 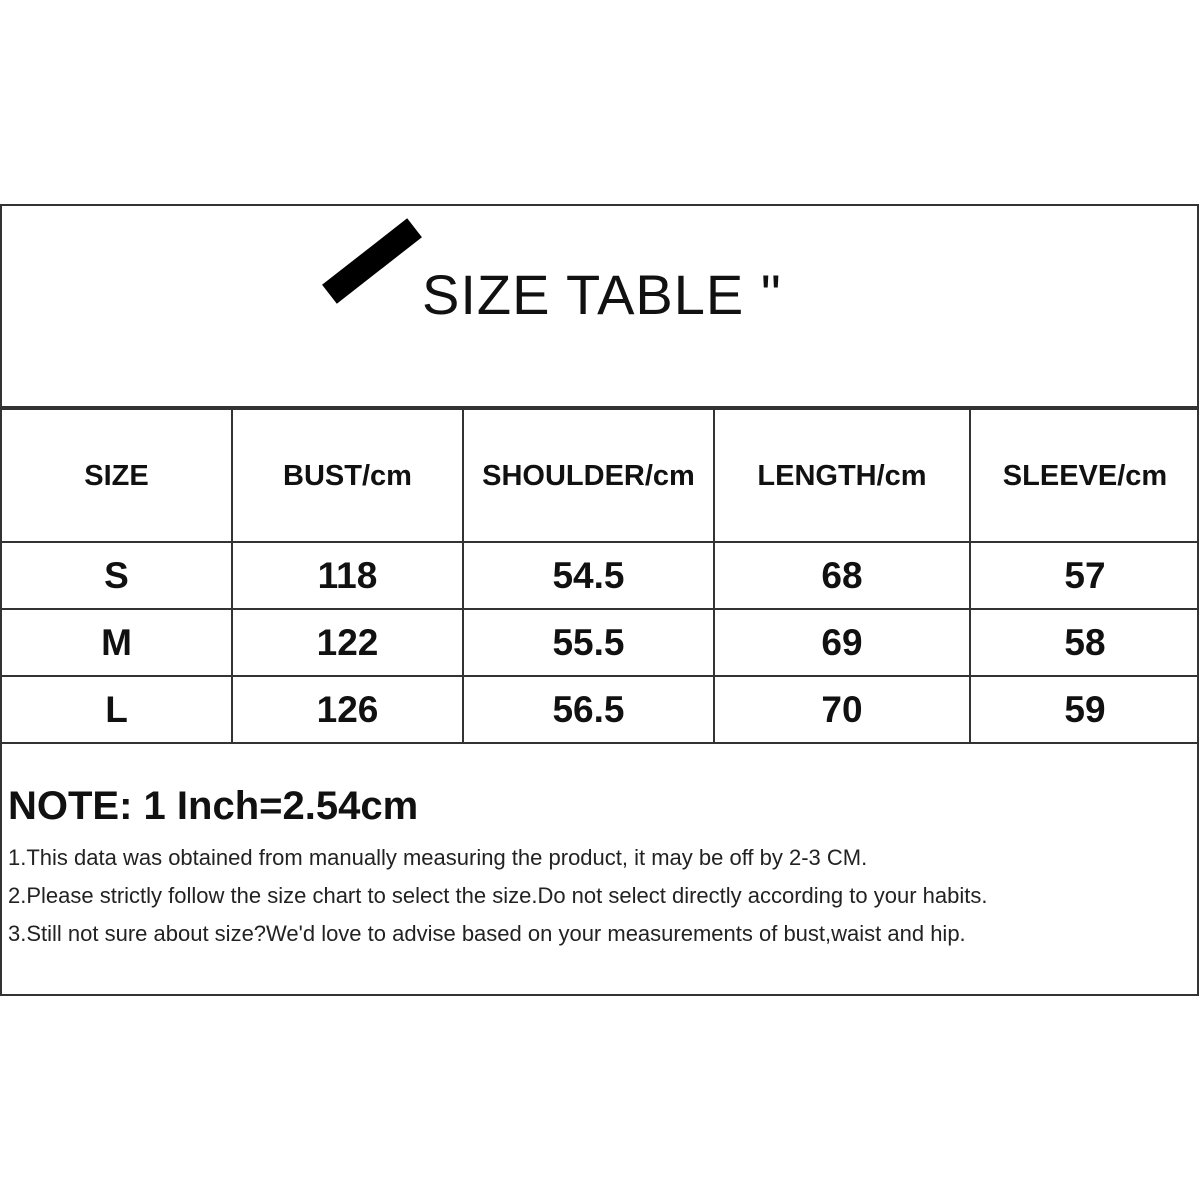 I want to click on header-sleeve: SLEEVE/cm, so click(x=1084, y=475).